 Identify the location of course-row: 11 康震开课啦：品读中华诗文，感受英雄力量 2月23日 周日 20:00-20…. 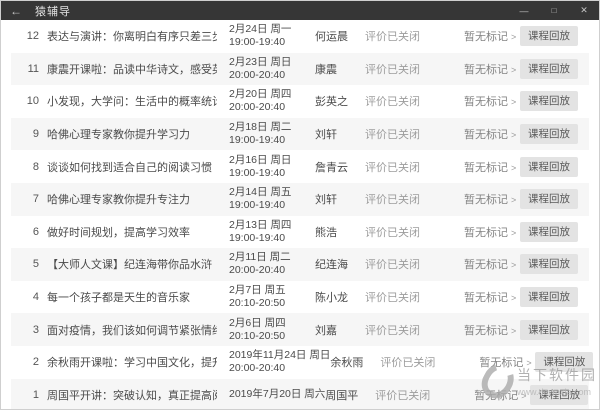
(300, 69).